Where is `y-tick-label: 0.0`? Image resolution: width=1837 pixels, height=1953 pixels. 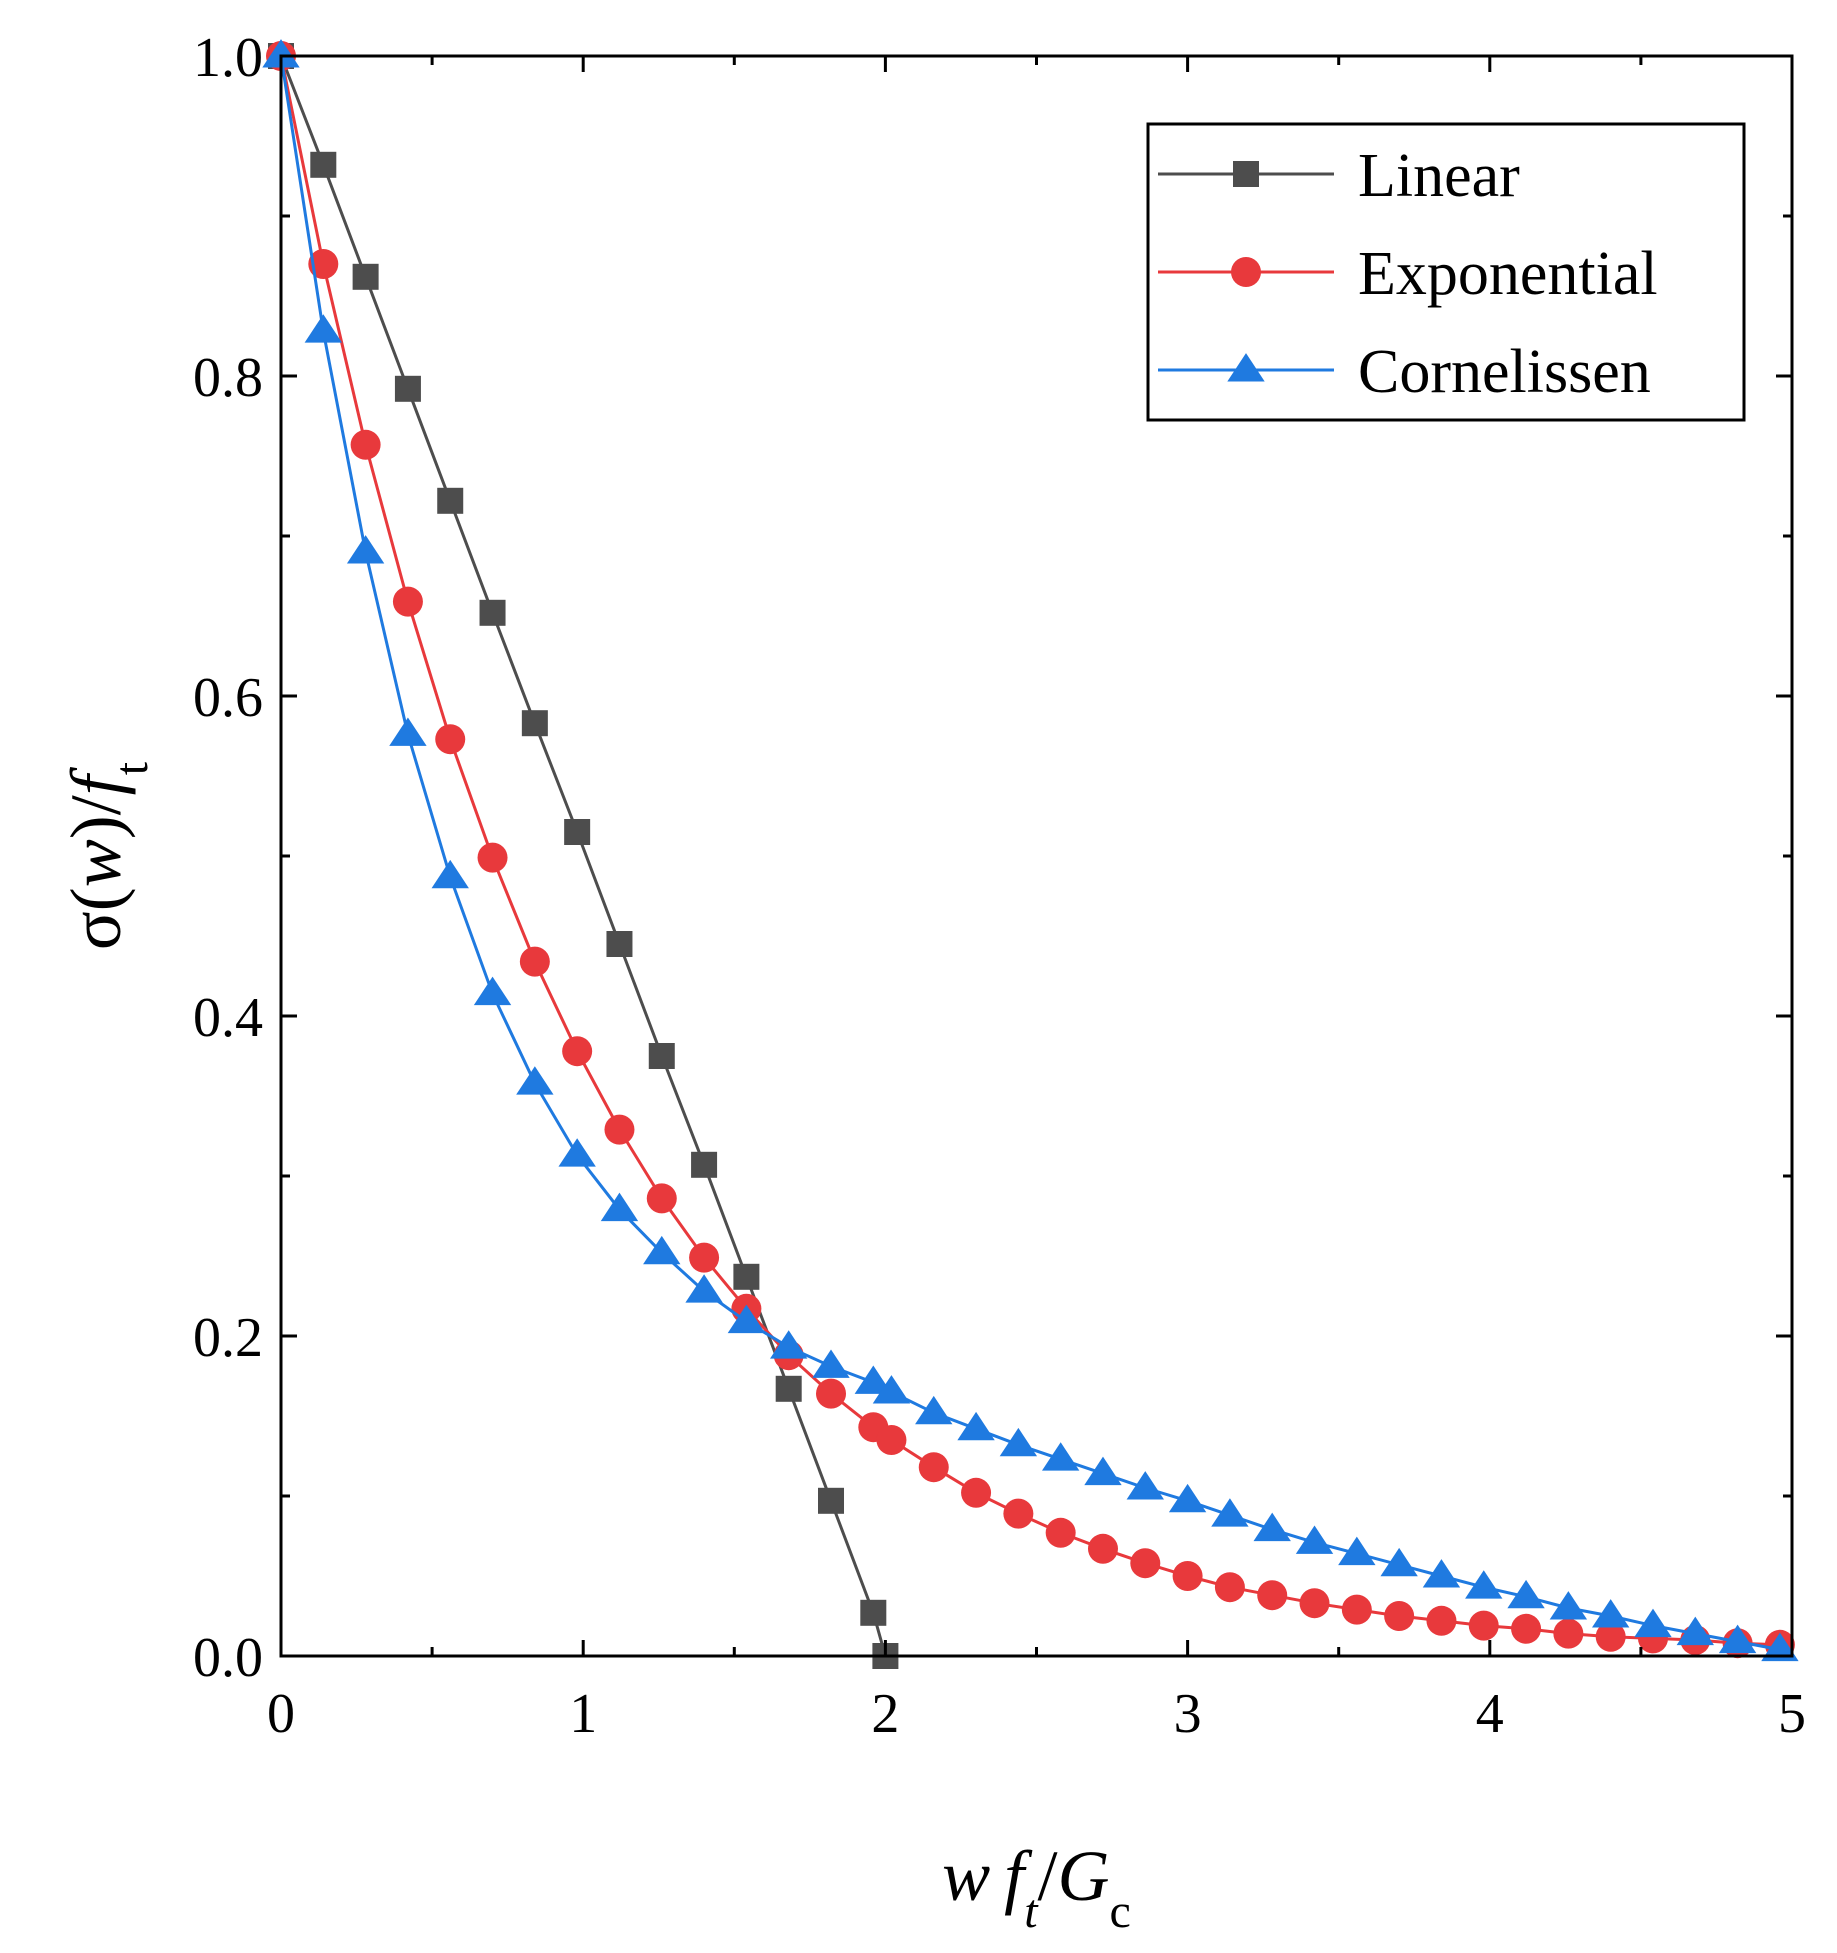
y-tick-label: 0.0 is located at coordinates (228, 1658).